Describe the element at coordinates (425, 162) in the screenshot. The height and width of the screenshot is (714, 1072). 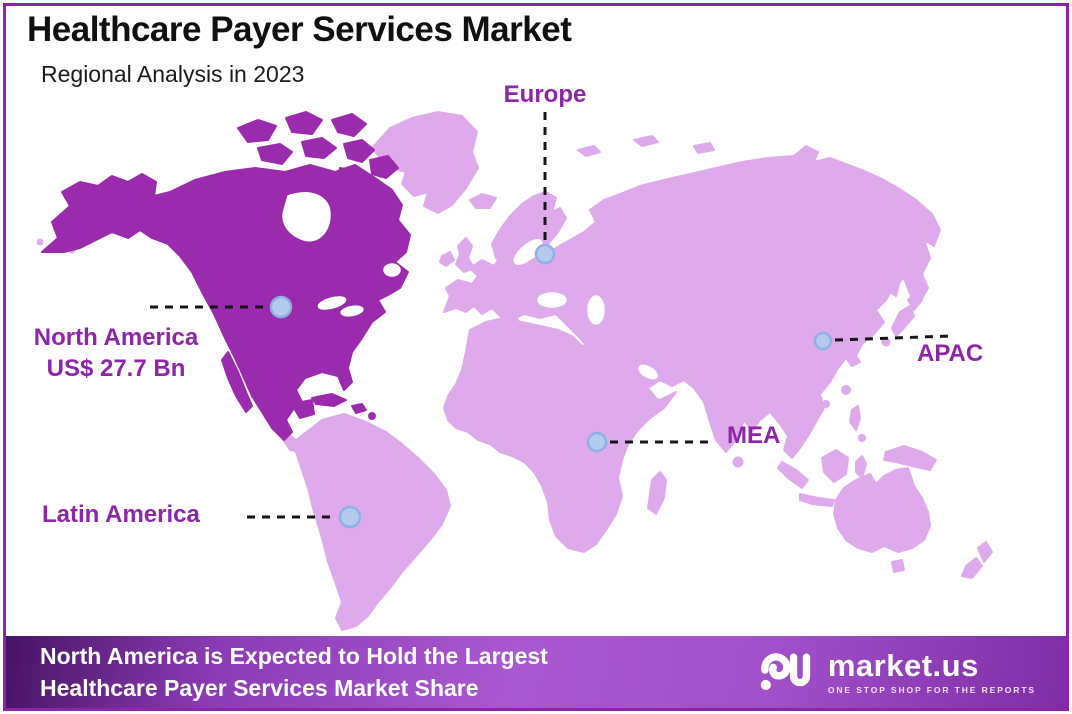
I see `region-greenland` at that location.